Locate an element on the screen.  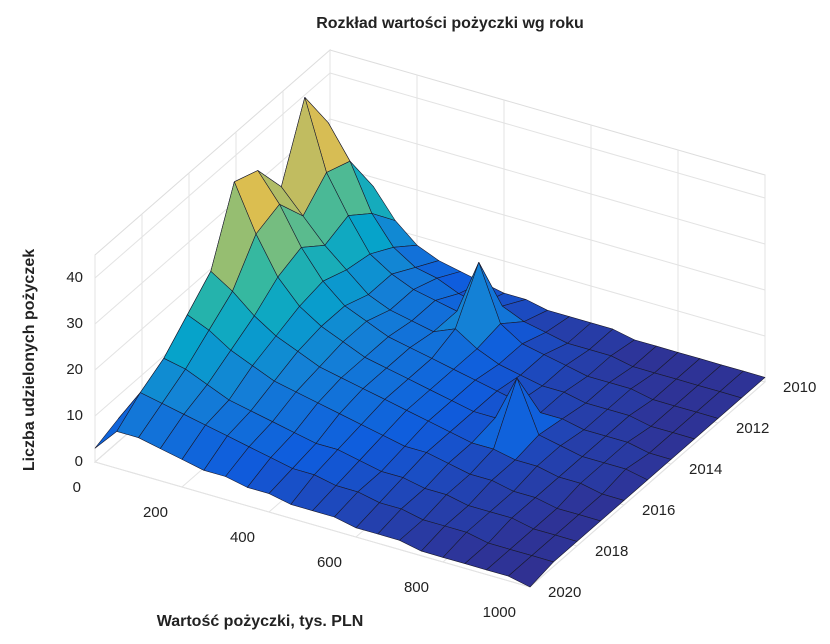
y-tick-label: 2012 is located at coordinates (752, 428).